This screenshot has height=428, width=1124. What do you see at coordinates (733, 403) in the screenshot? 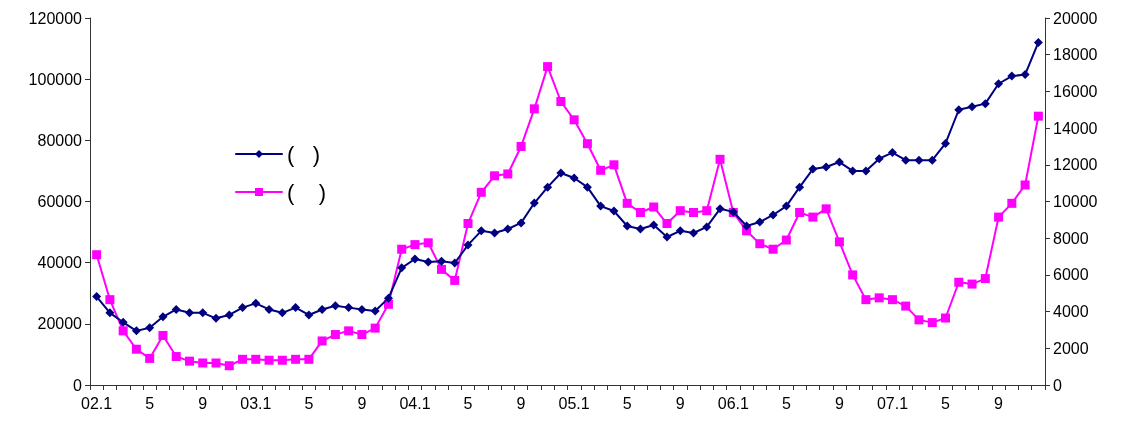
I see `x-tick-label: 06.1` at bounding box center [733, 403].